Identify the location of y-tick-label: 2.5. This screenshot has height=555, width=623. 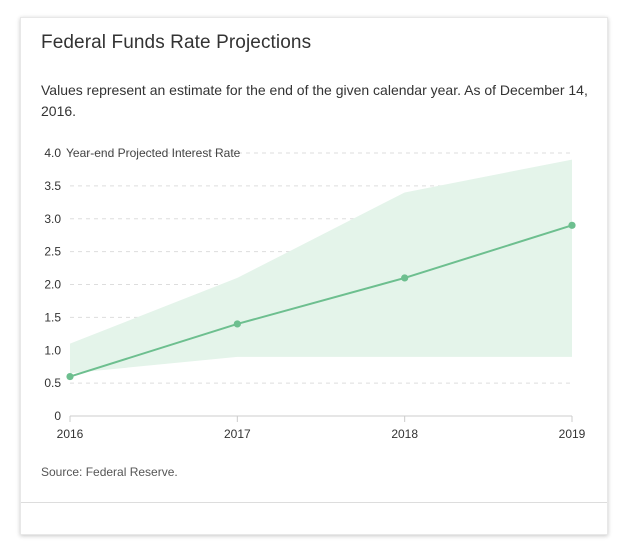
(52, 252).